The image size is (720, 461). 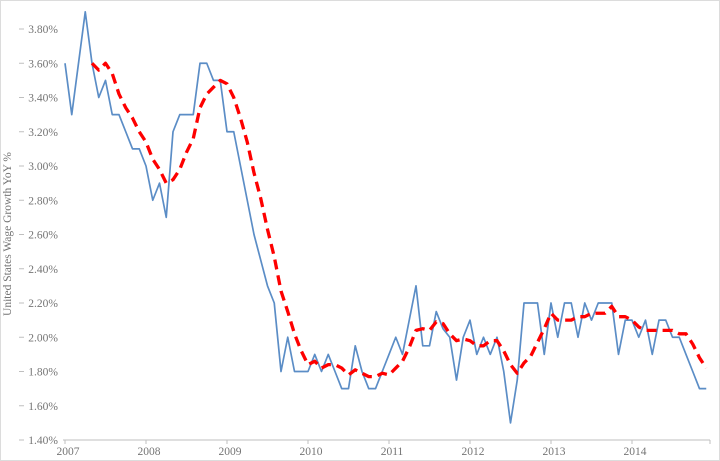 I want to click on x-axis-tick-label: 2012, so click(x=473, y=452).